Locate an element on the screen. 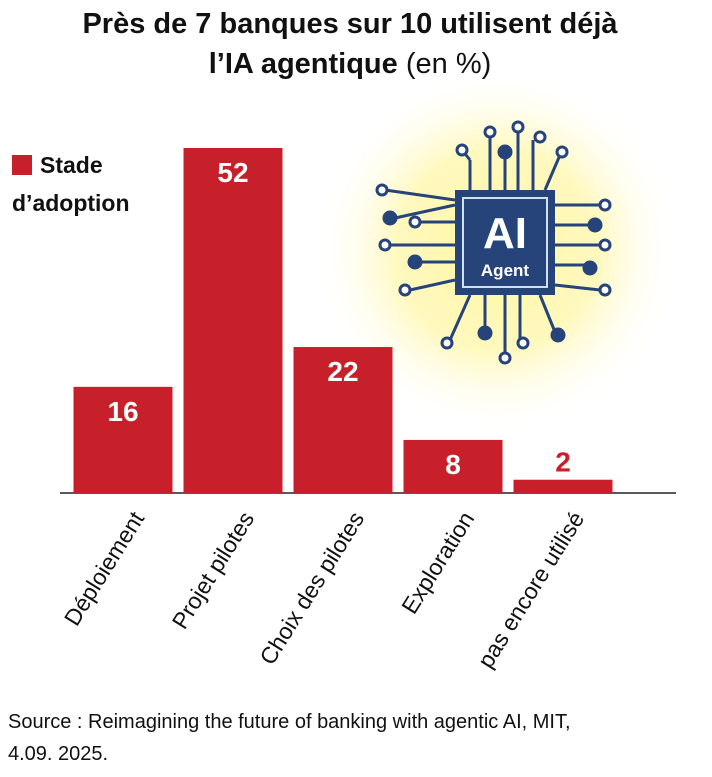 The image size is (712, 777). legend-label: Stade d’adoption is located at coordinates (71, 184).